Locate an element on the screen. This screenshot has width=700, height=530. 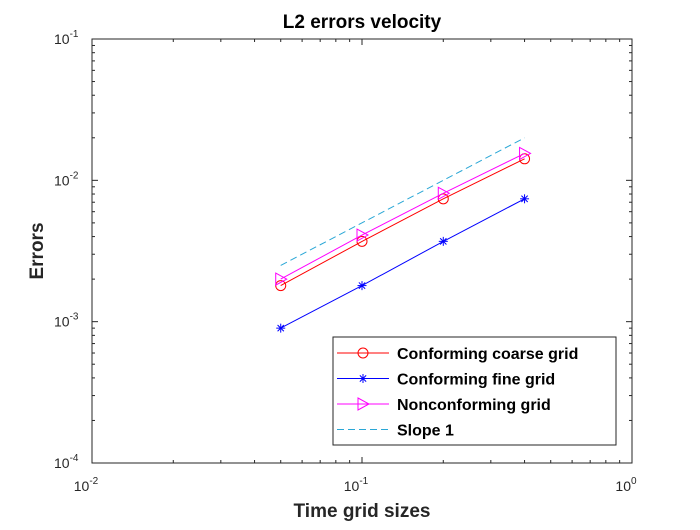
legend-box is located at coordinates (474, 391).